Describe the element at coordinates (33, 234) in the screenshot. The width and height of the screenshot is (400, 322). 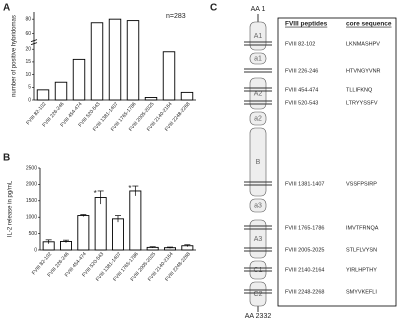
I see `y-tick-label: 500` at that location.